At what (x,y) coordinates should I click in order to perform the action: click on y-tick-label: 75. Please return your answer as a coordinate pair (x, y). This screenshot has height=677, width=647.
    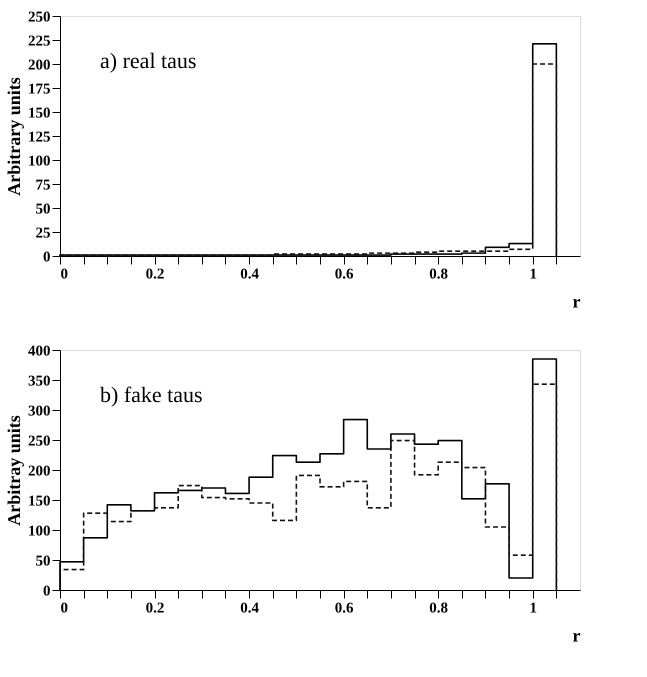
    Looking at the image, I should click on (43, 186).